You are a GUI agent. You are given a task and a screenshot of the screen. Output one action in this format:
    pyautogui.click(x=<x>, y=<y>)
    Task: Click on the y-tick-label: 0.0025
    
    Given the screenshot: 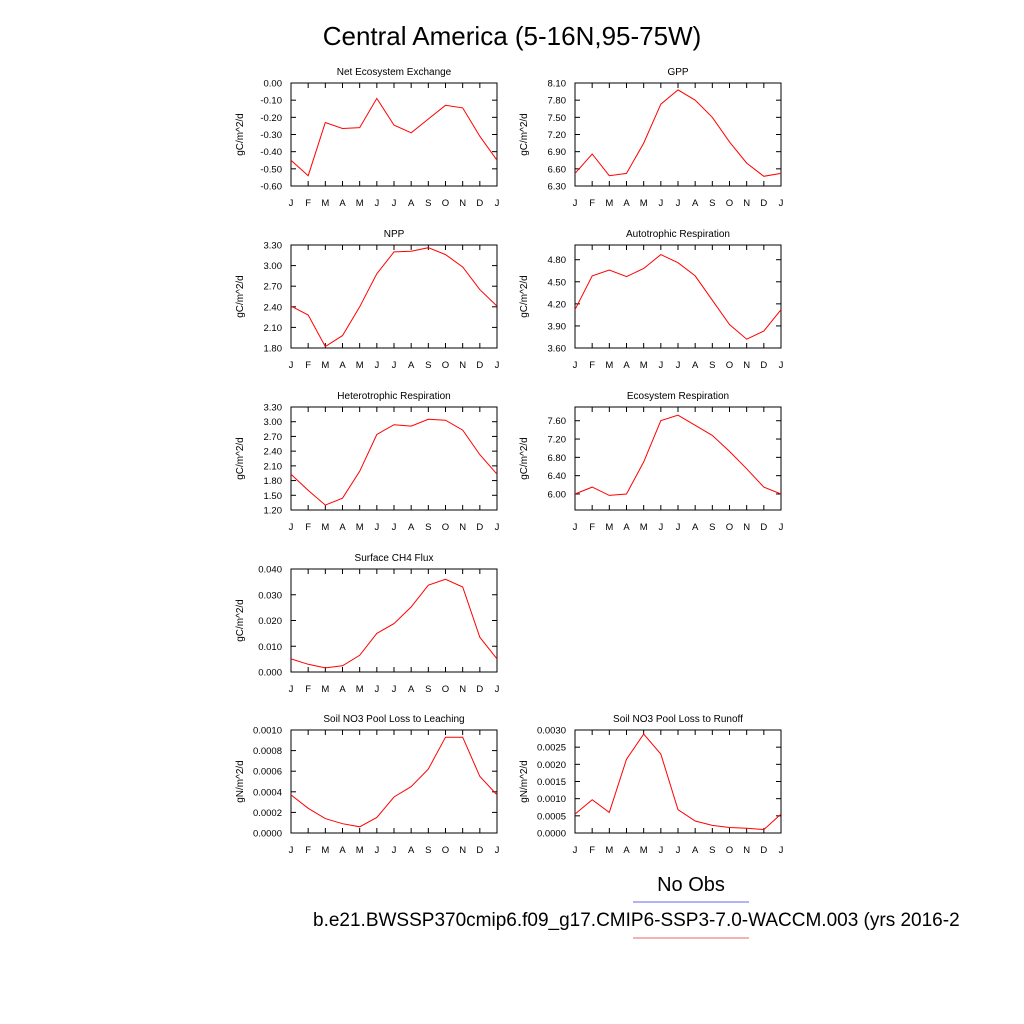 What is the action you would take?
    pyautogui.click(x=551, y=748)
    